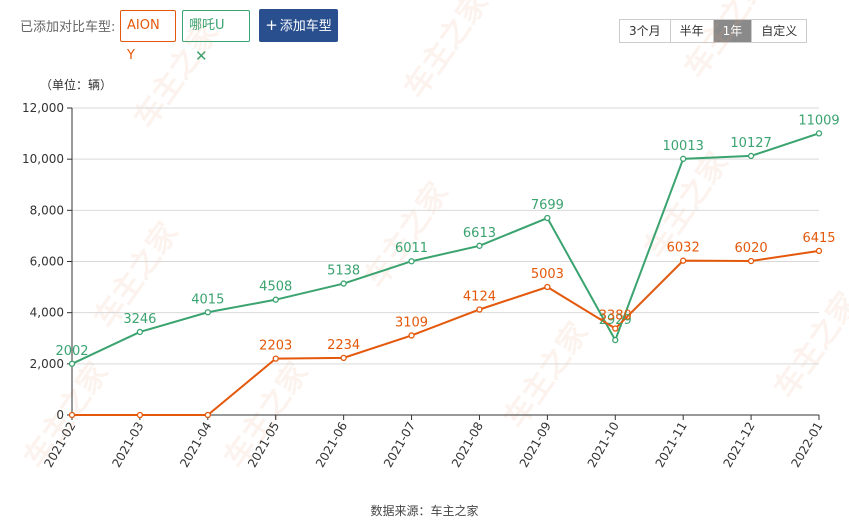 The height and width of the screenshot is (524, 849). I want to click on data-label: 2929, so click(615, 320).